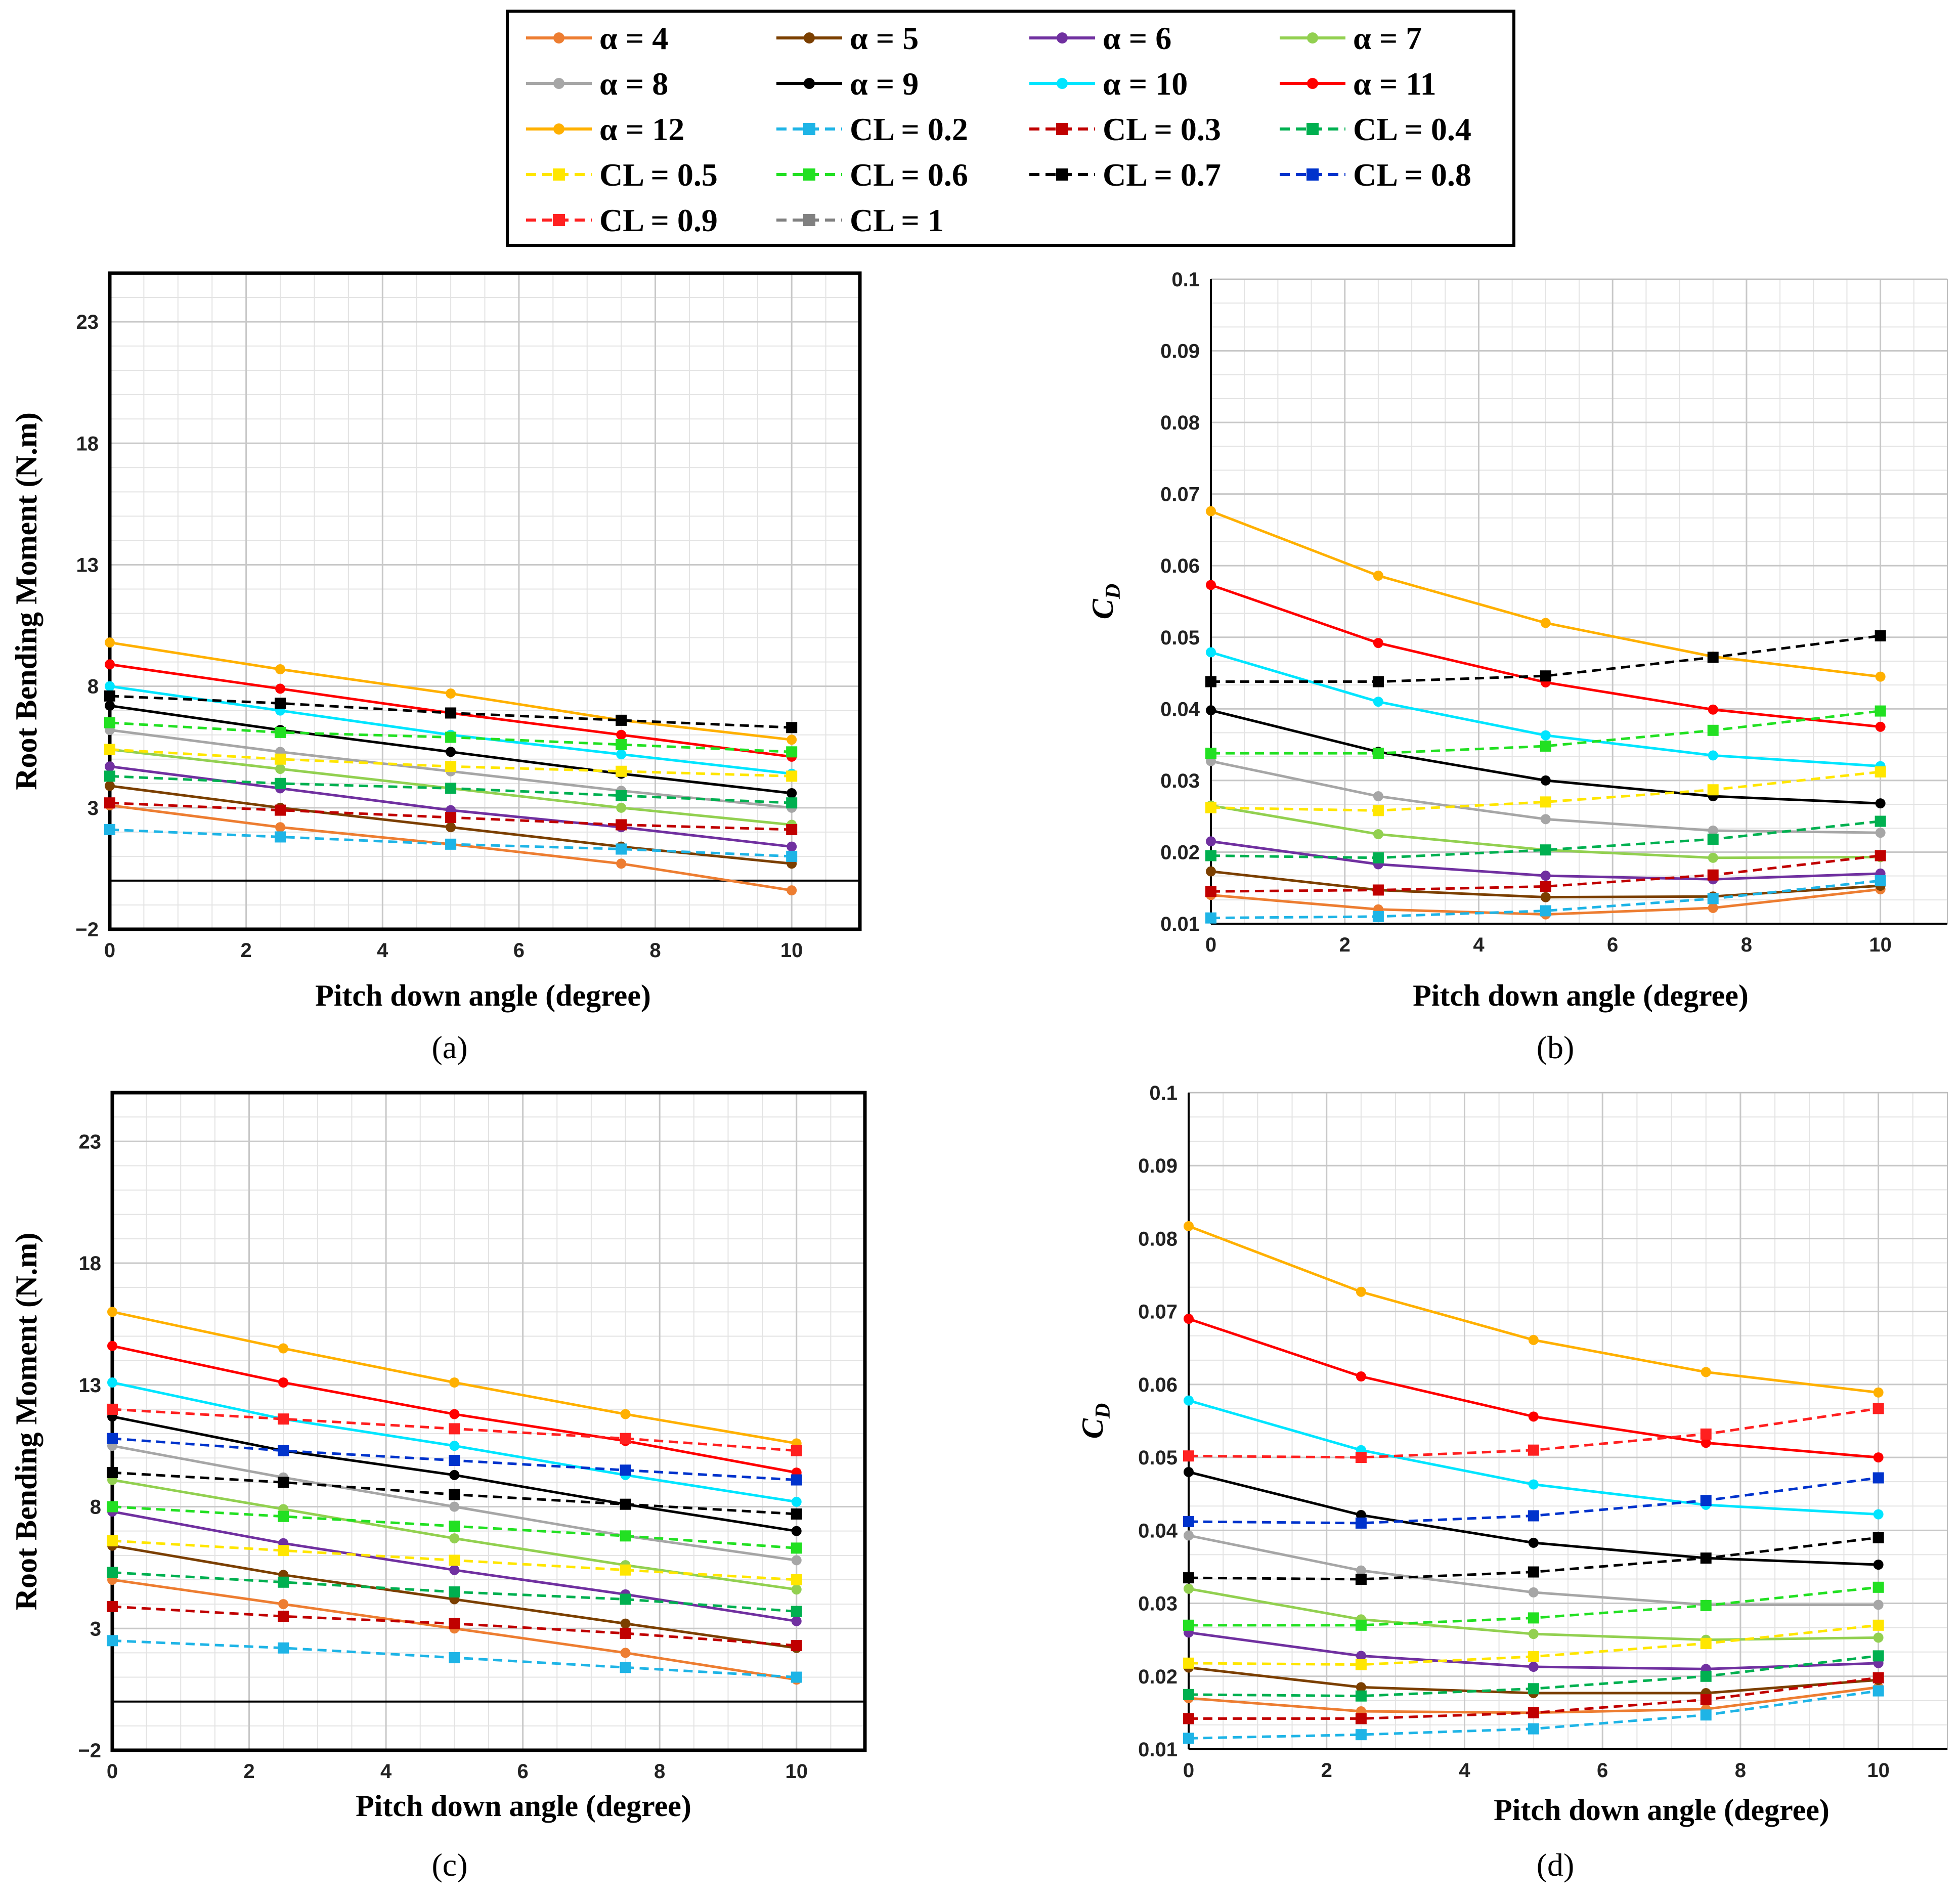  What do you see at coordinates (485, 601) in the screenshot?
I see `plot-frame` at bounding box center [485, 601].